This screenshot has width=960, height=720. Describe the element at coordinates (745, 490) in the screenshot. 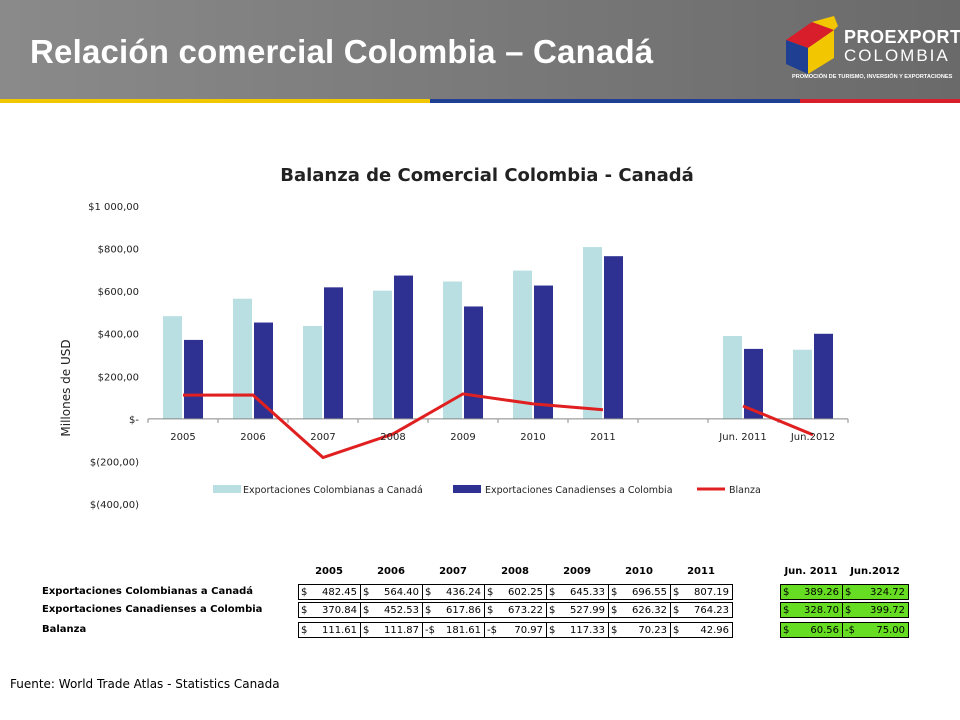

I see `legend-label: Blanza` at that location.